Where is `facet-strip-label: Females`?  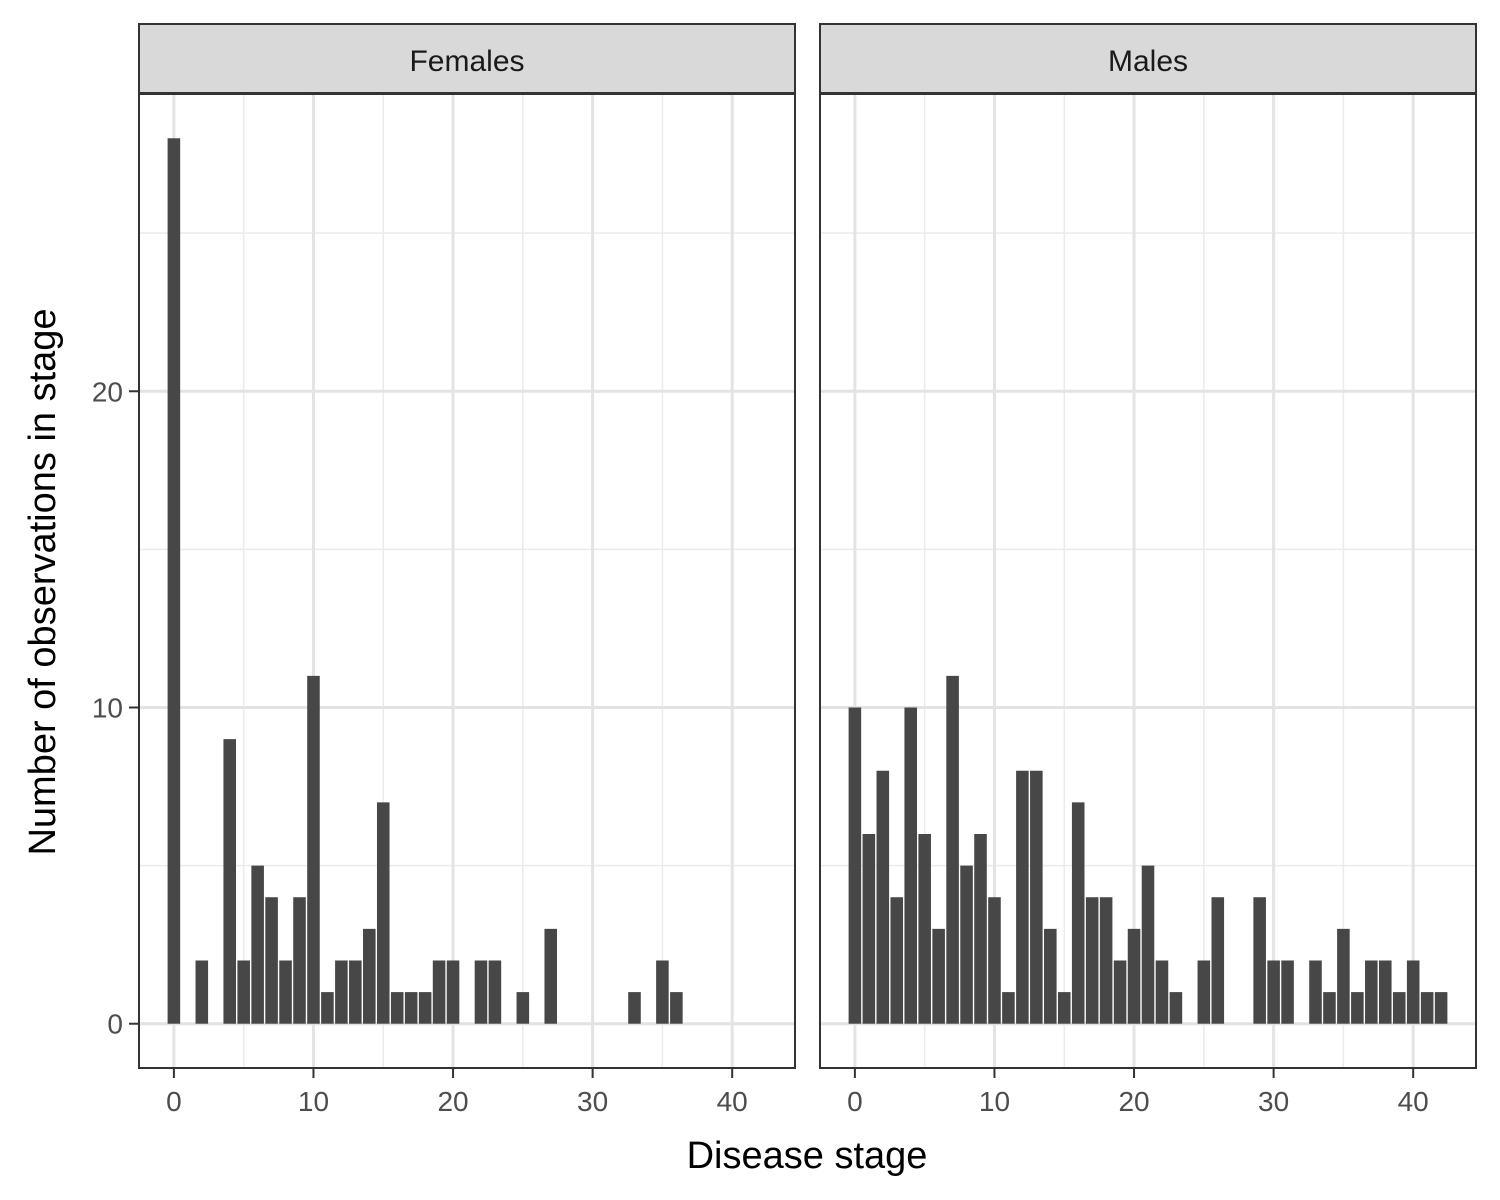
facet-strip-label: Females is located at coordinates (466, 61).